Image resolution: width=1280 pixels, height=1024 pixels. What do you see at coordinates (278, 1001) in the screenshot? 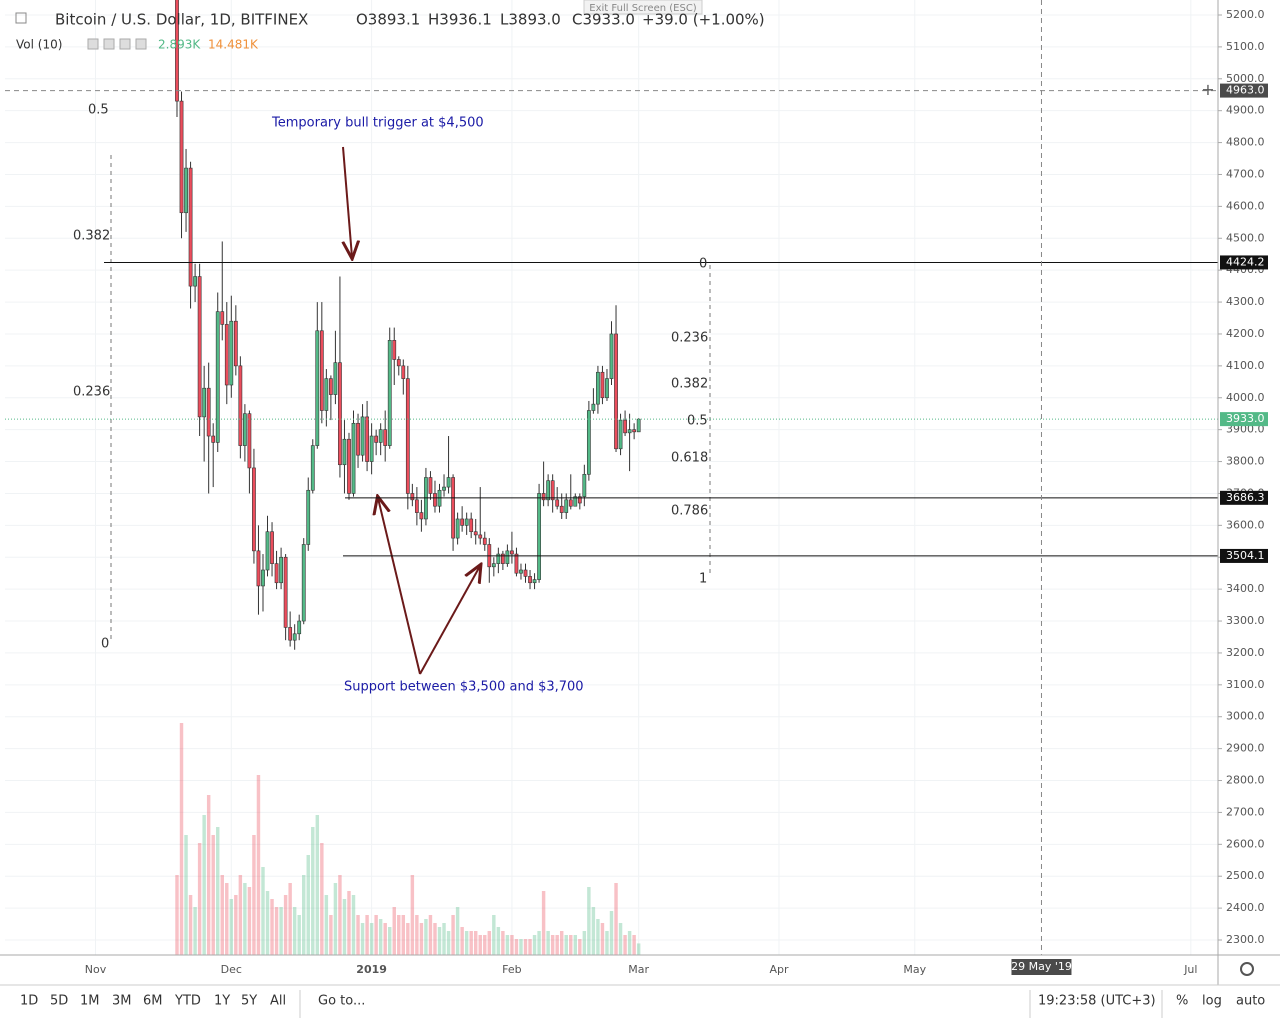
I see `range-button: All` at bounding box center [278, 1001].